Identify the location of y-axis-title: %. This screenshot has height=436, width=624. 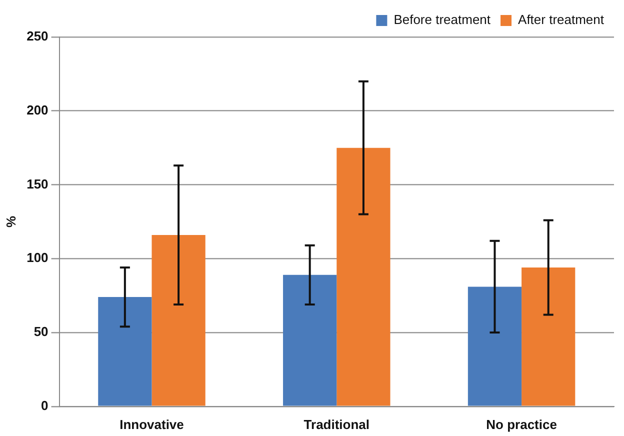
(10, 221).